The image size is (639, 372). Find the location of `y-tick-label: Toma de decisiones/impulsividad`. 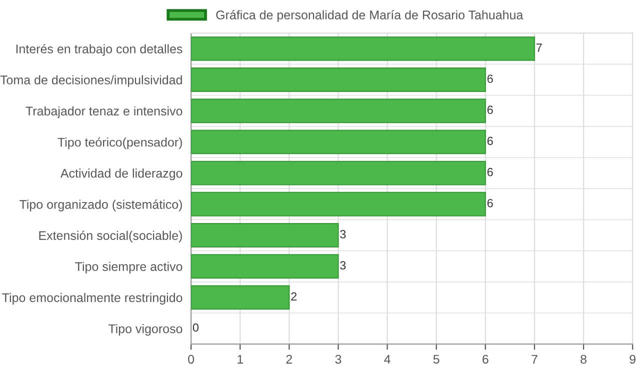

y-tick-label: Toma de decisiones/impulsividad is located at coordinates (91, 81).